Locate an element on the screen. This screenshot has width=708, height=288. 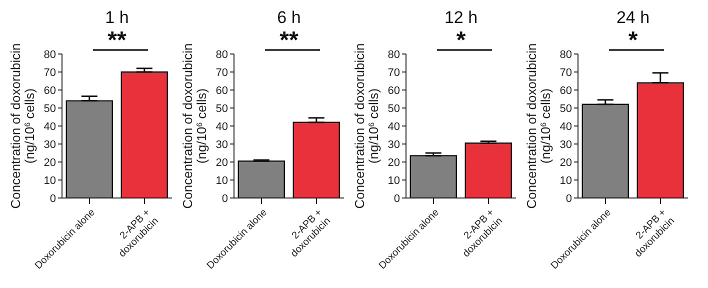
chart-title: 24 h is located at coordinates (633, 18).